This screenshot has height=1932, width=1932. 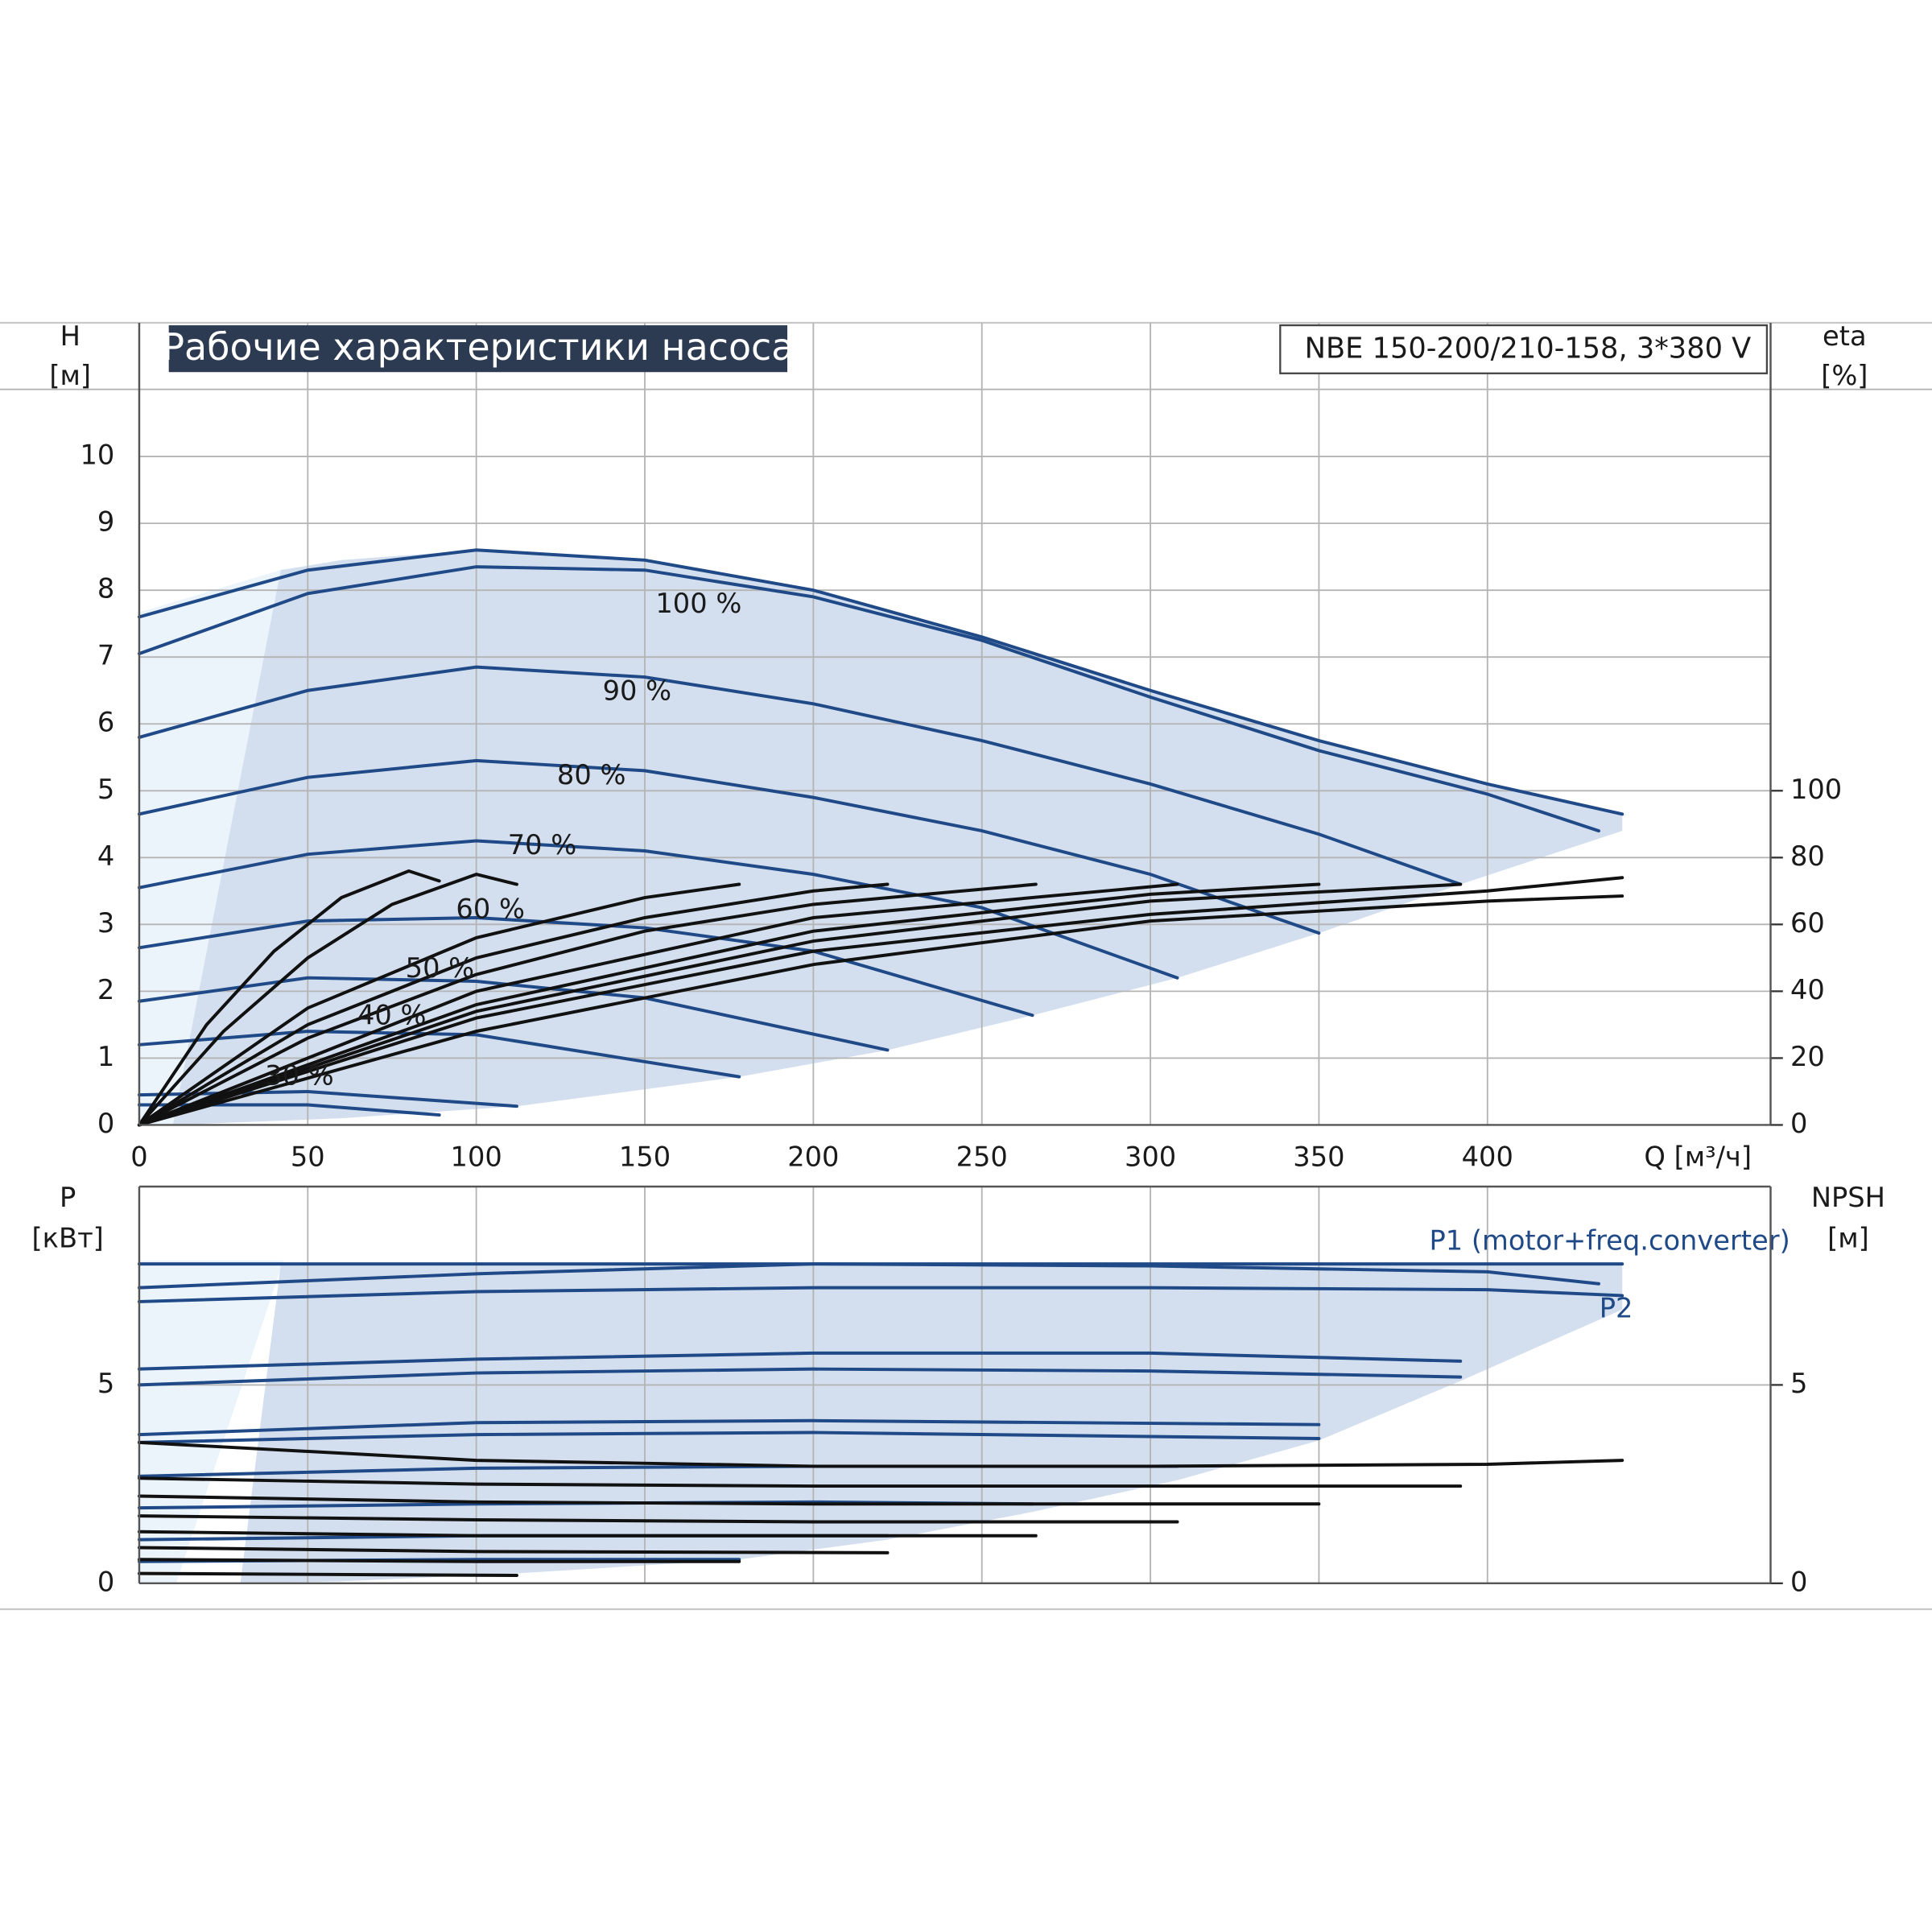 I want to click on curve-label: 100 %, so click(x=698, y=603).